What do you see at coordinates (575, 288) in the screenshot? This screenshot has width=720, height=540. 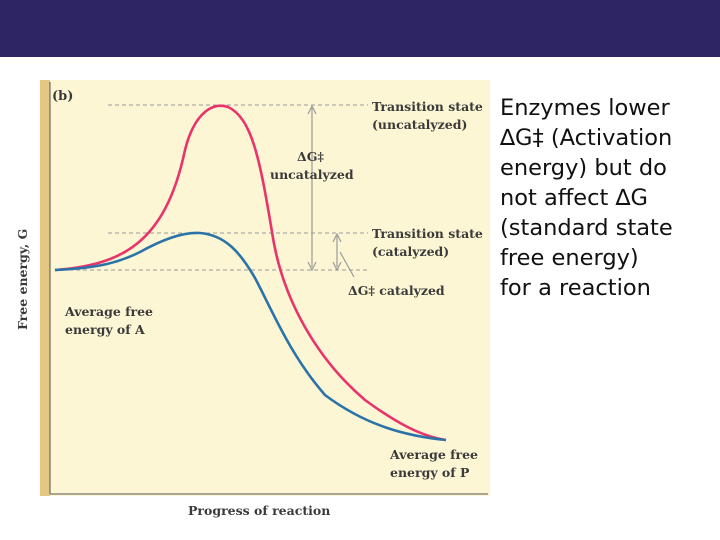 I see `caption-line: for a reaction` at bounding box center [575, 288].